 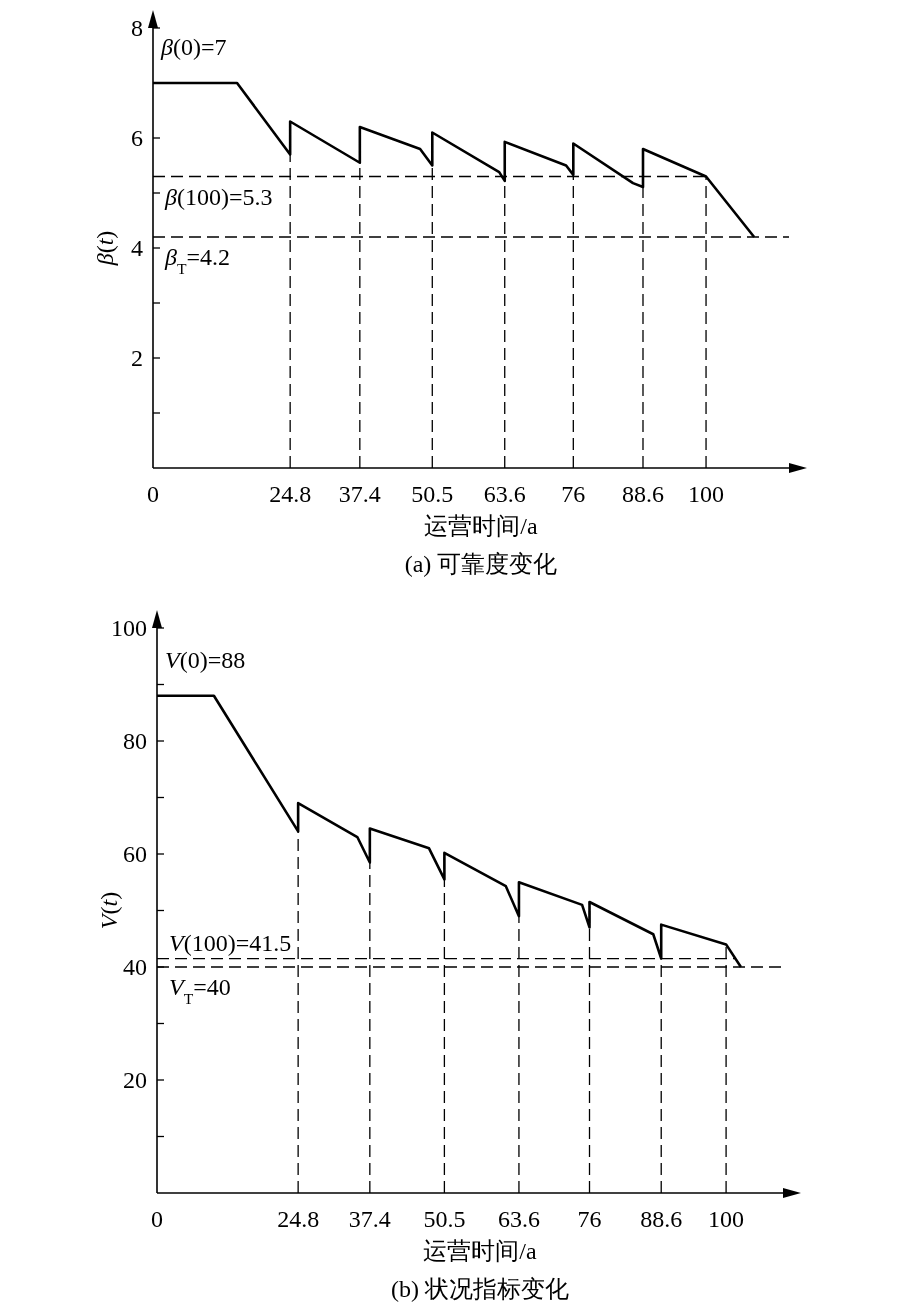 I want to click on y-tick-label: 40, so click(x=135, y=967).